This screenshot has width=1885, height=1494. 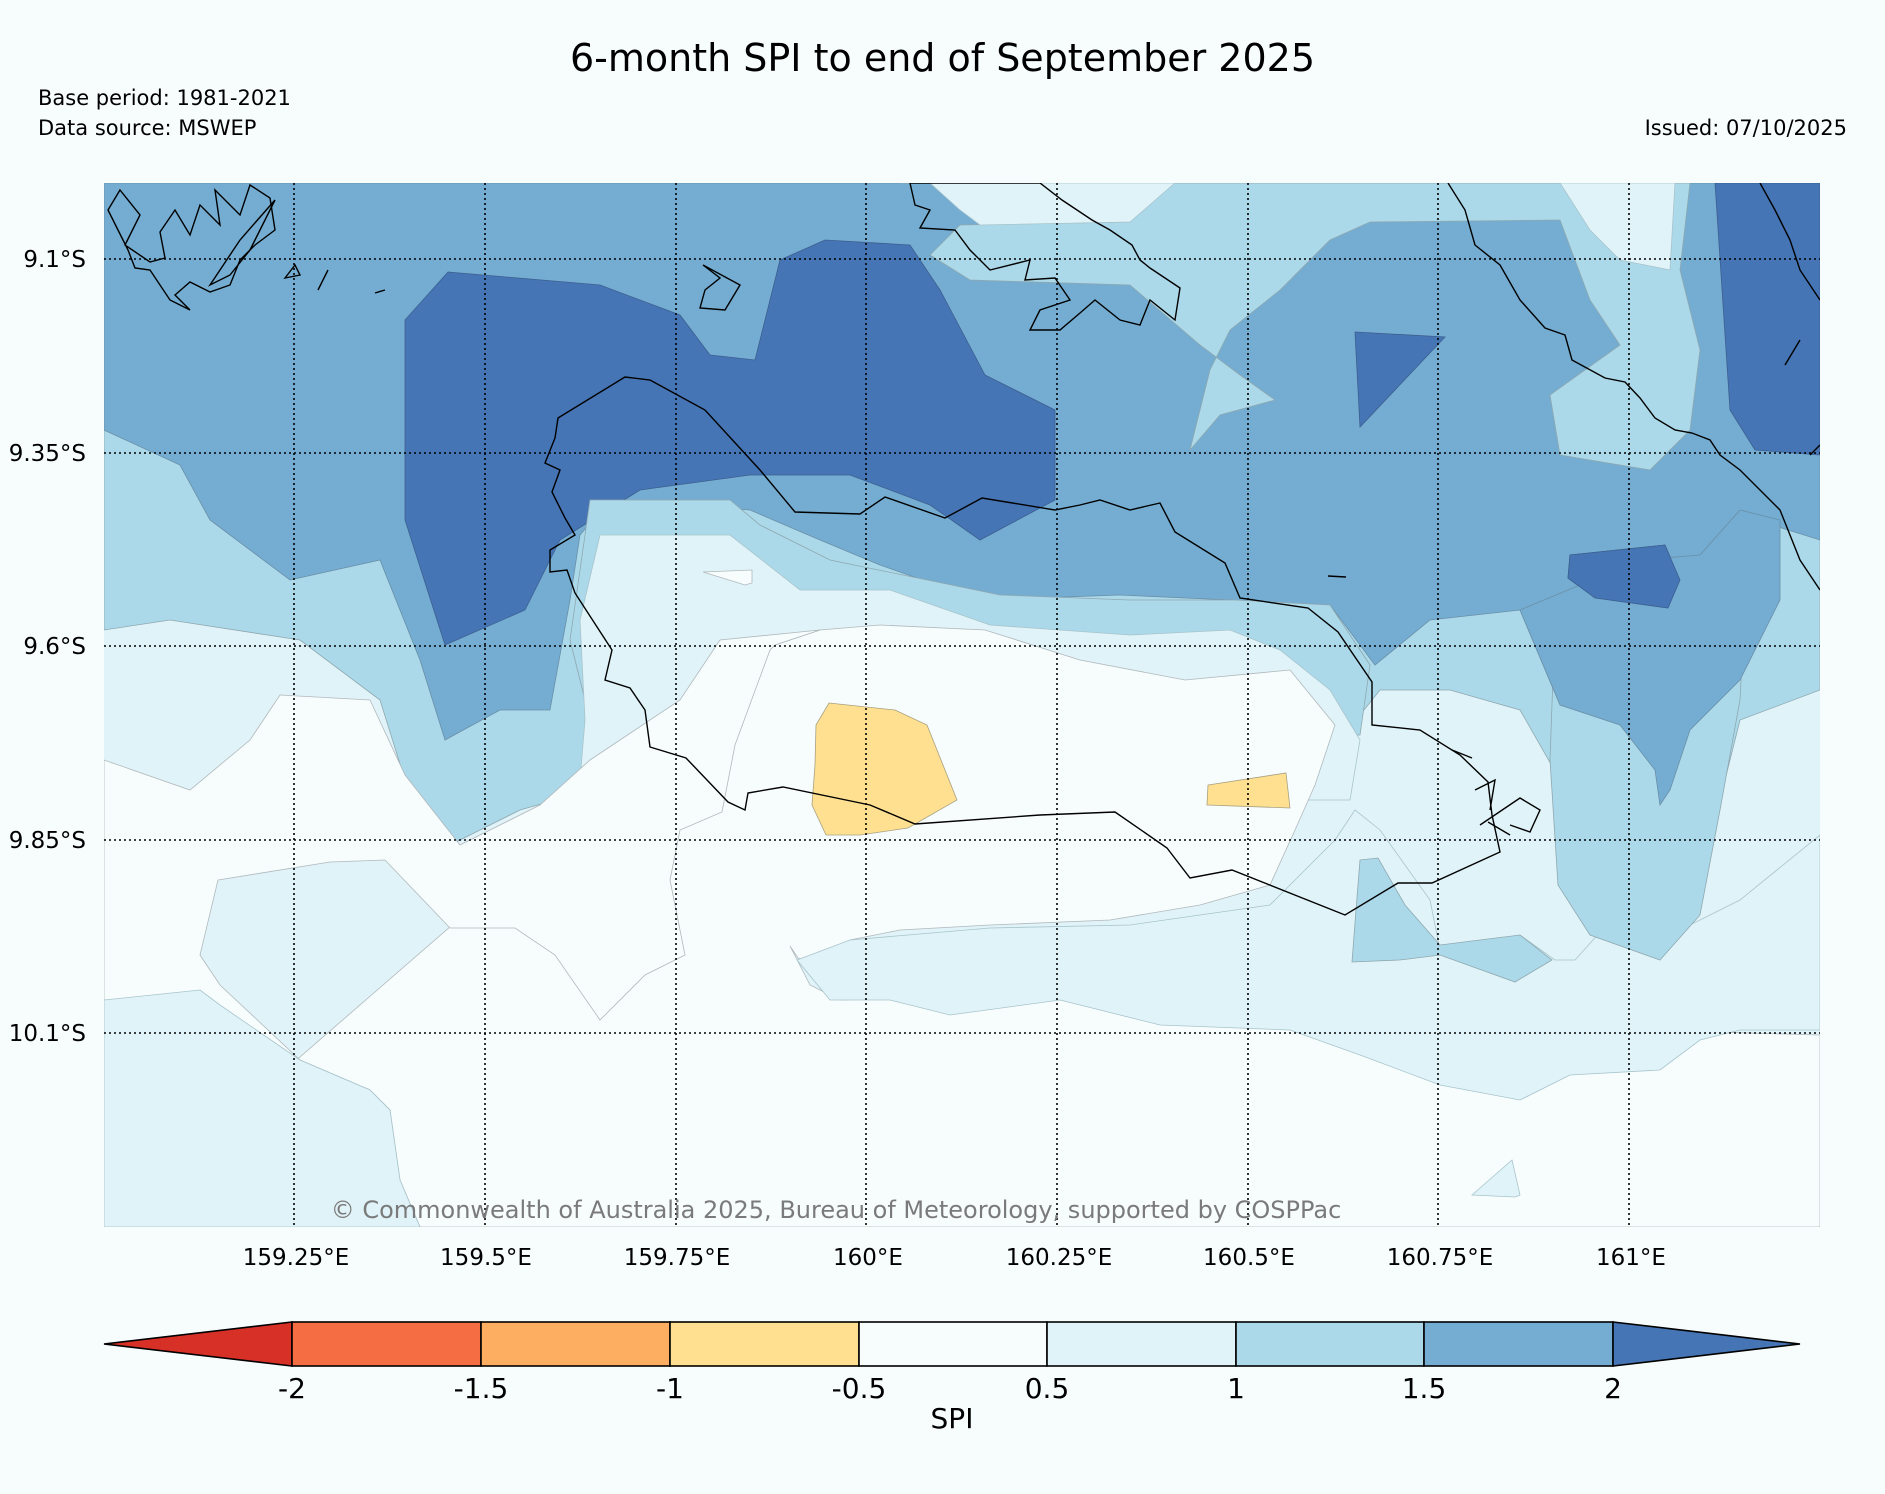 I want to click on colorbar, so click(x=952, y=1344).